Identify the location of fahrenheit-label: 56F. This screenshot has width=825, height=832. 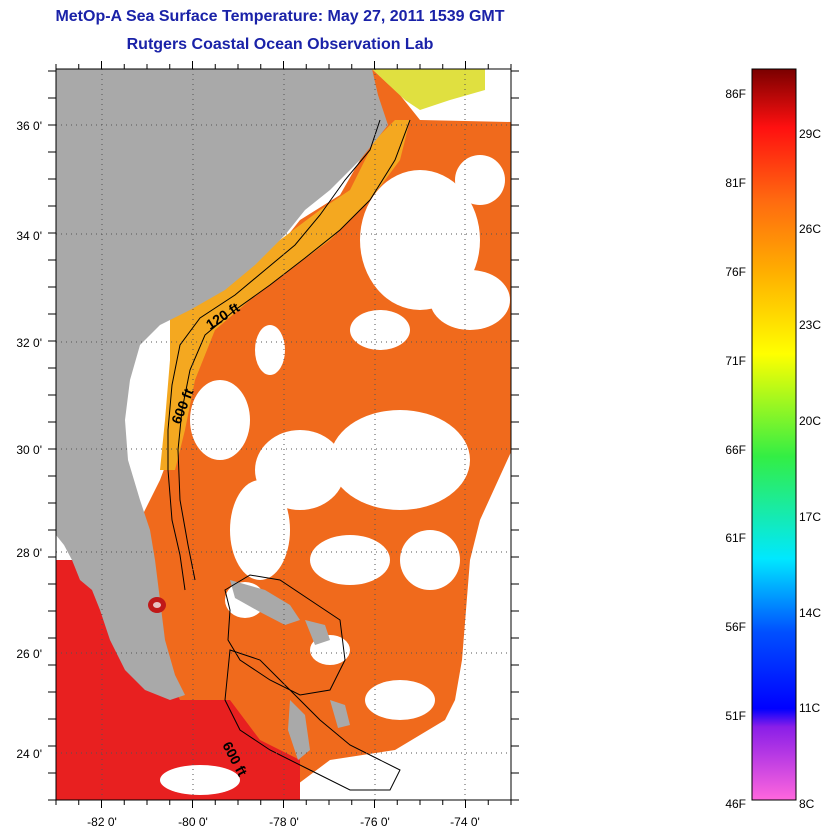
(735, 627).